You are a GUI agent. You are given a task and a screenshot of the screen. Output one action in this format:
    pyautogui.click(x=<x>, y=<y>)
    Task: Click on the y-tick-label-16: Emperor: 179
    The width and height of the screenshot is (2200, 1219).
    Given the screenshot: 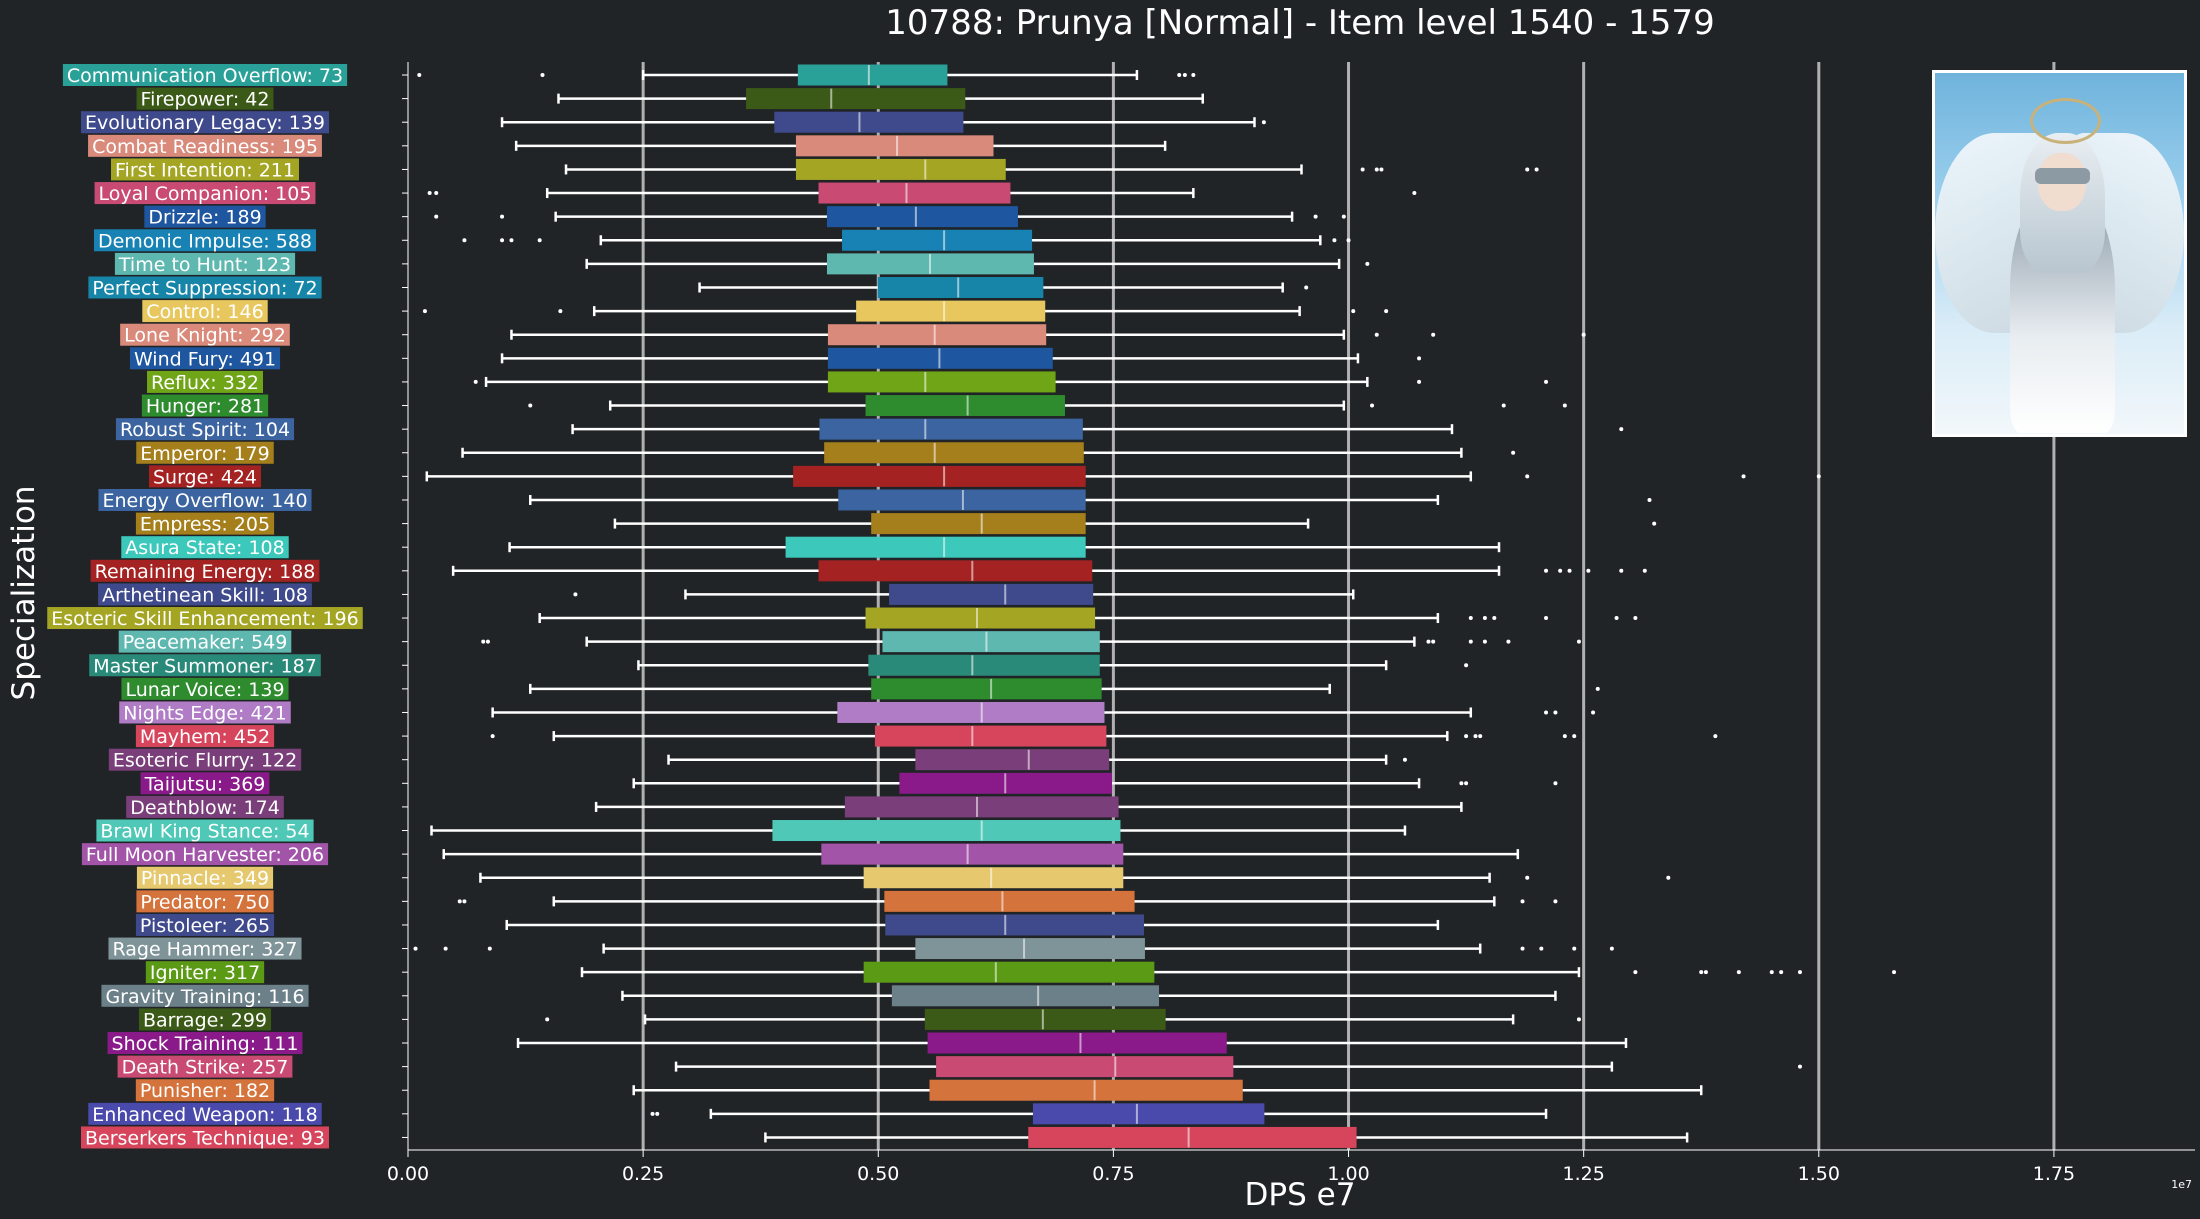 What is the action you would take?
    pyautogui.click(x=205, y=453)
    